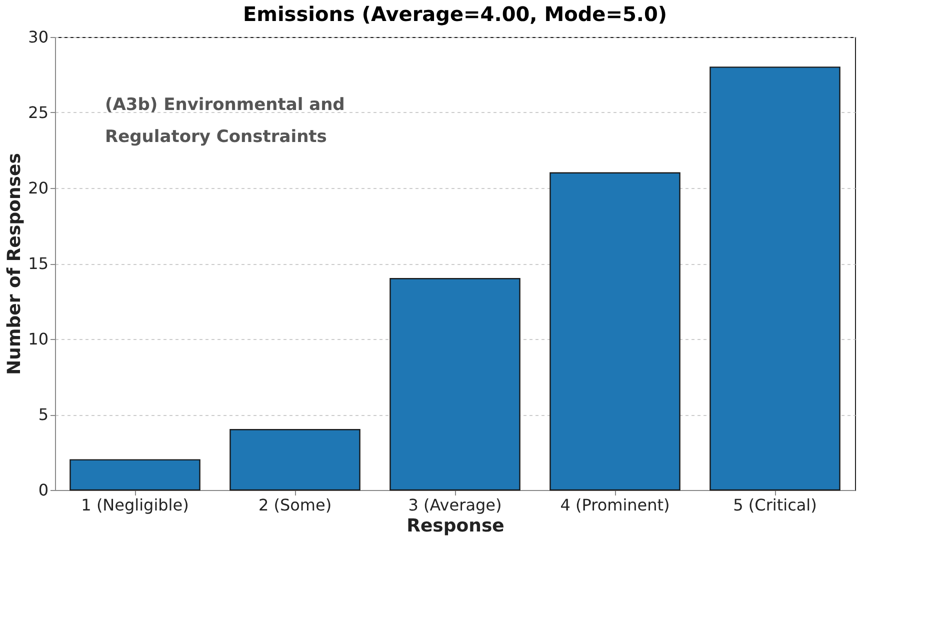 Image resolution: width=950 pixels, height=637 pixels. What do you see at coordinates (615, 505) in the screenshot?
I see `x-tick-label: 4 (Prominent)` at bounding box center [615, 505].